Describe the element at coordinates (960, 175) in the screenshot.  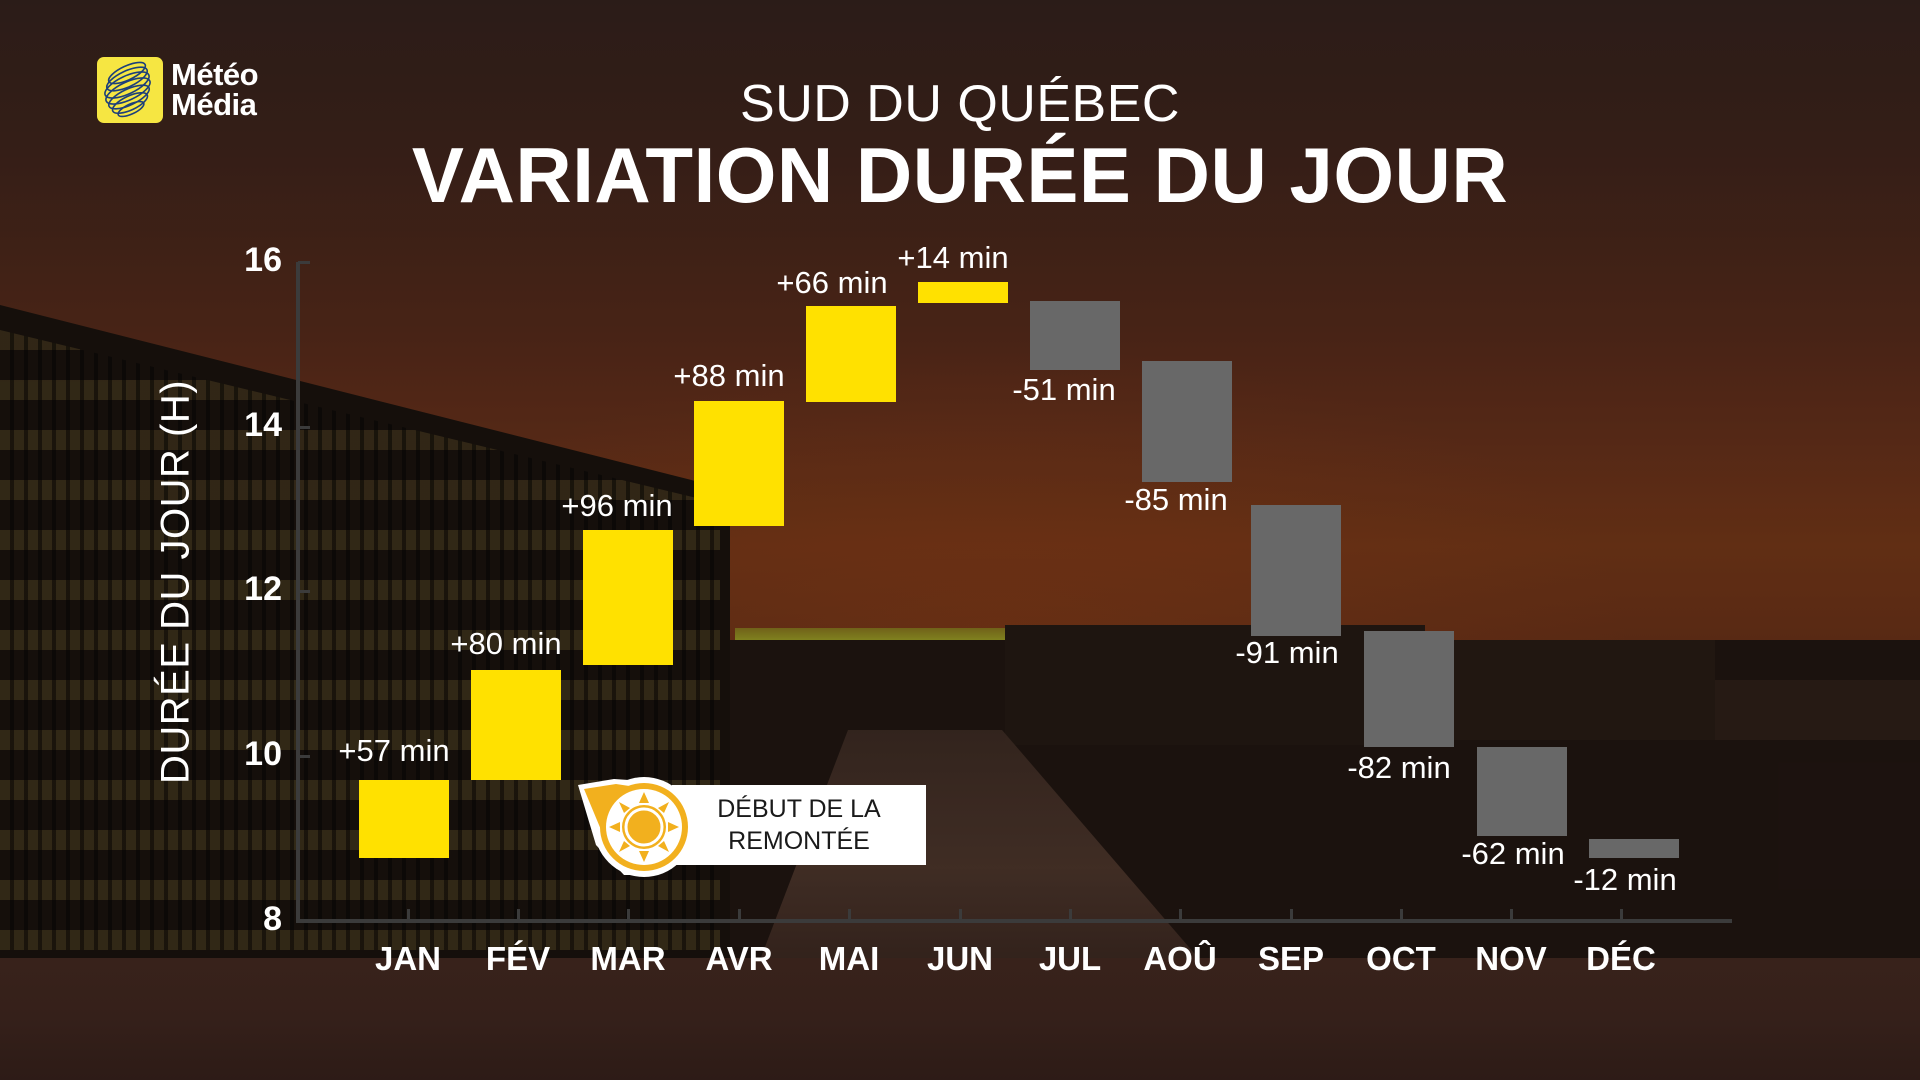
I see `chart-title: VARIATION DURÉE DU JOUR` at that location.